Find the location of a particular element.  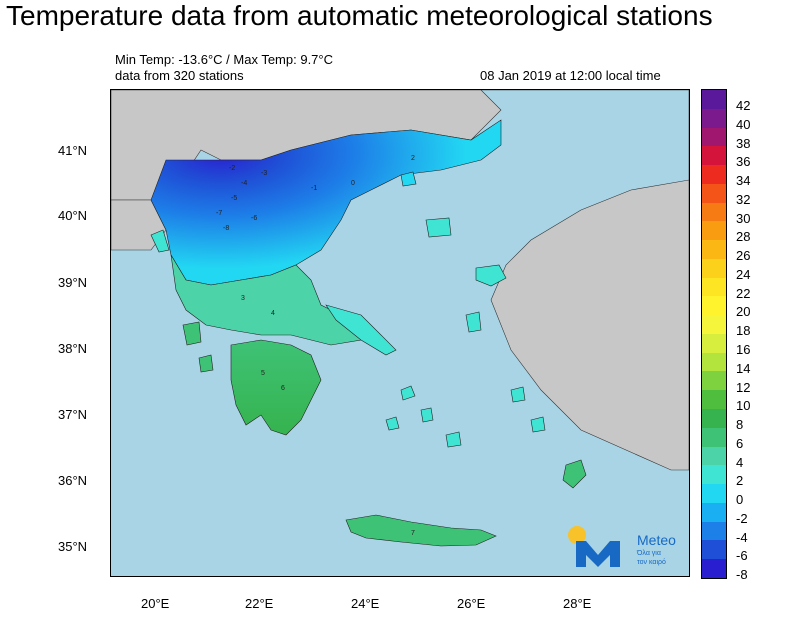

zakynthos-island is located at coordinates (206, 363).